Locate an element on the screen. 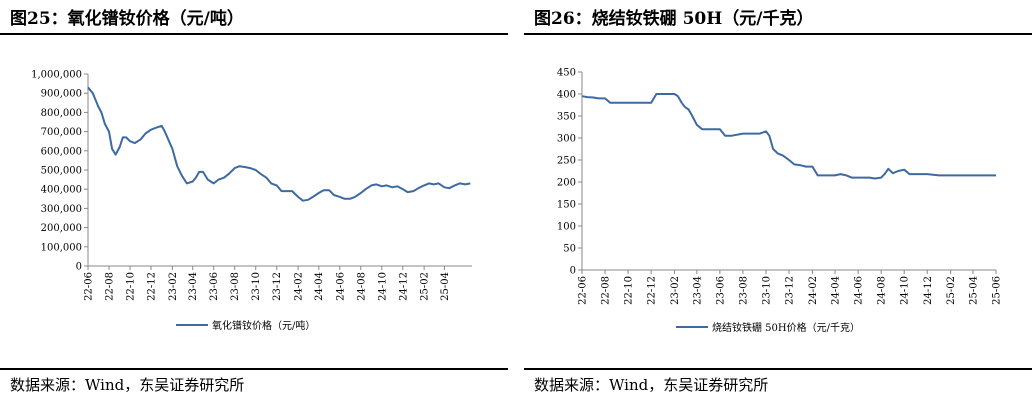 The height and width of the screenshot is (402, 1032). chart-title: 图26：烧结钕铁硼 50H（元/千克） is located at coordinates (674, 19).